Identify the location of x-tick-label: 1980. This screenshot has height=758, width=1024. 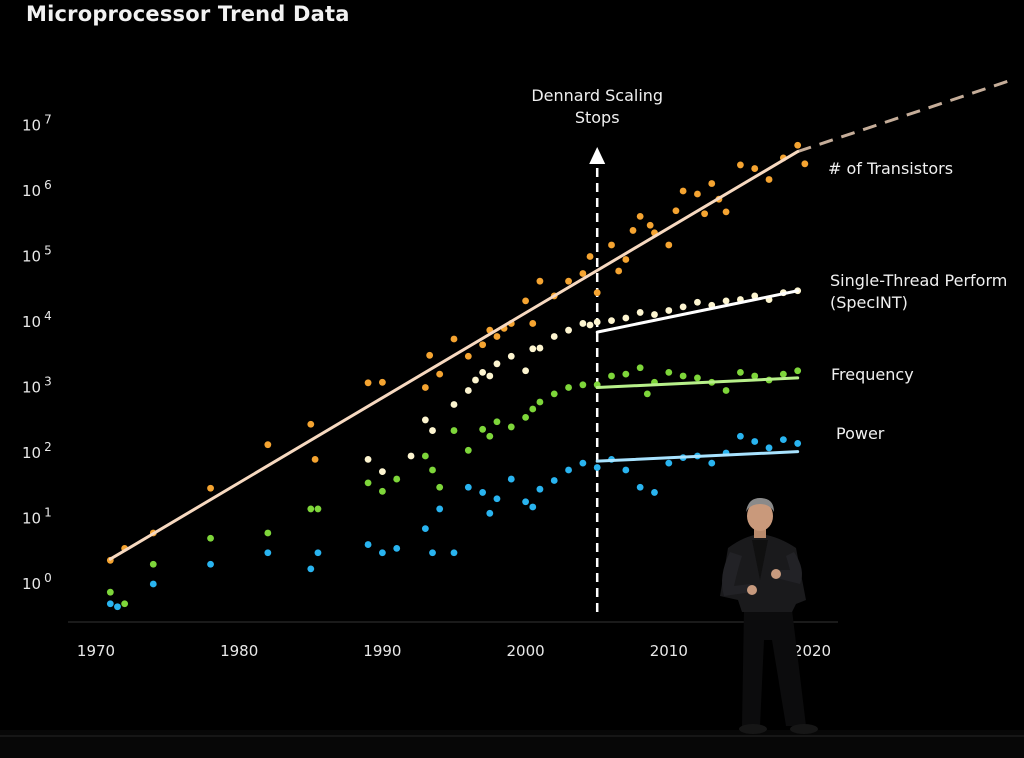
(239, 651).